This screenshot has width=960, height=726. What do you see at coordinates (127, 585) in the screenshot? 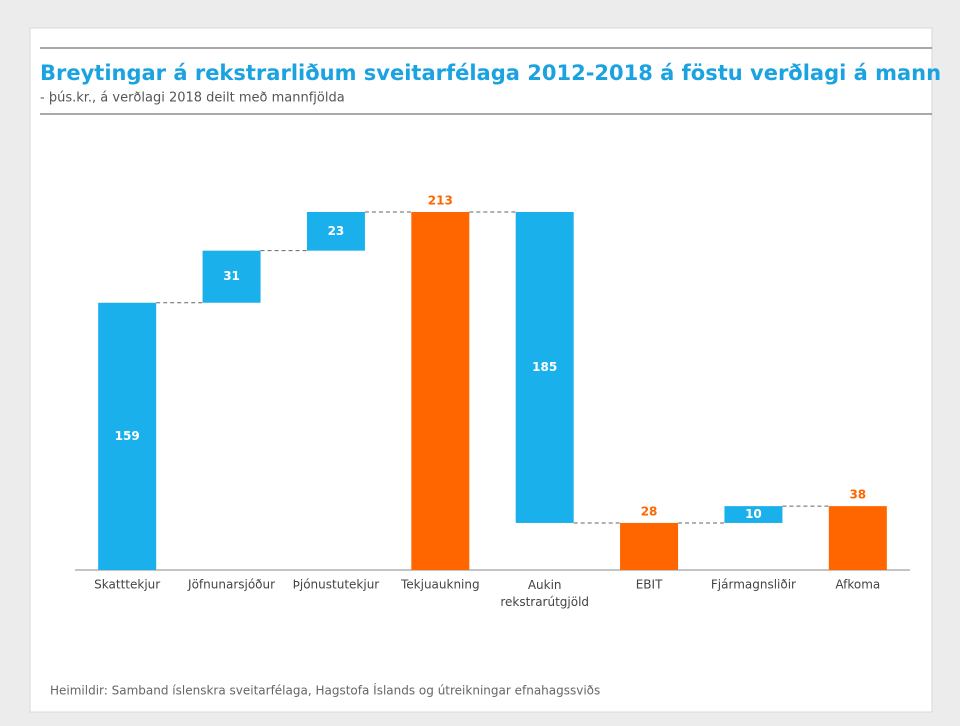
I see `x-tick-label: Skatttekjur` at bounding box center [127, 585].